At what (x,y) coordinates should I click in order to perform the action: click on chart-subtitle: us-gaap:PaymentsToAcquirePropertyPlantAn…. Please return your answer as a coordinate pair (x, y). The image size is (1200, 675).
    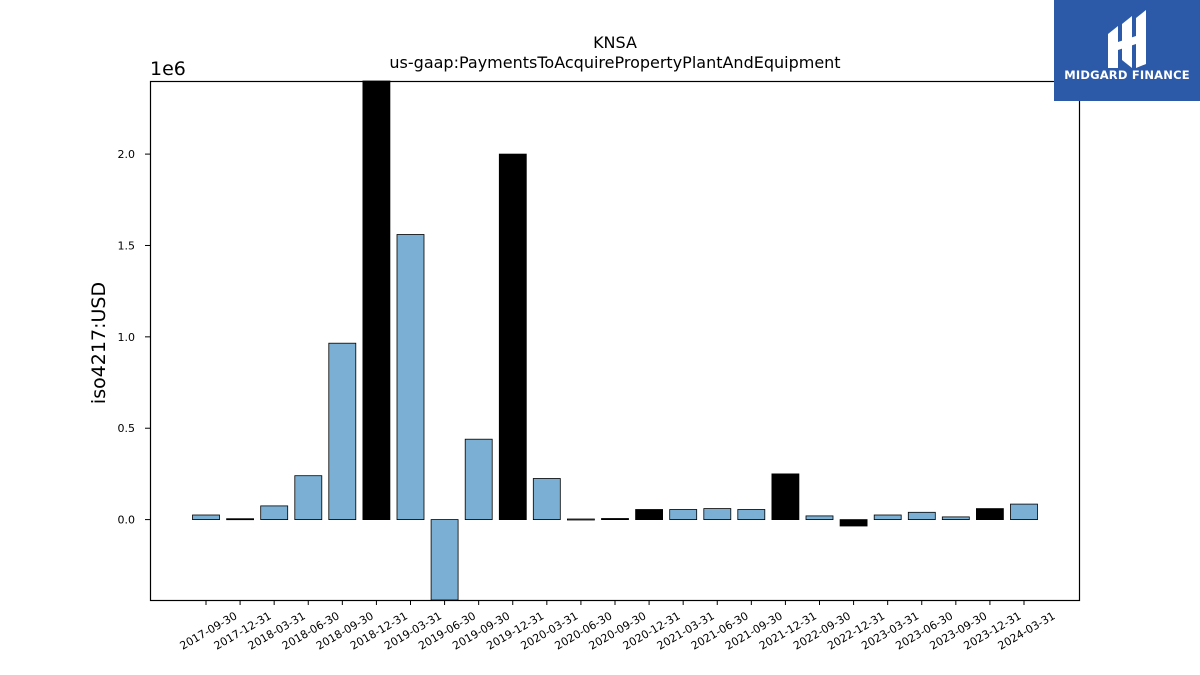
    Looking at the image, I should click on (614, 62).